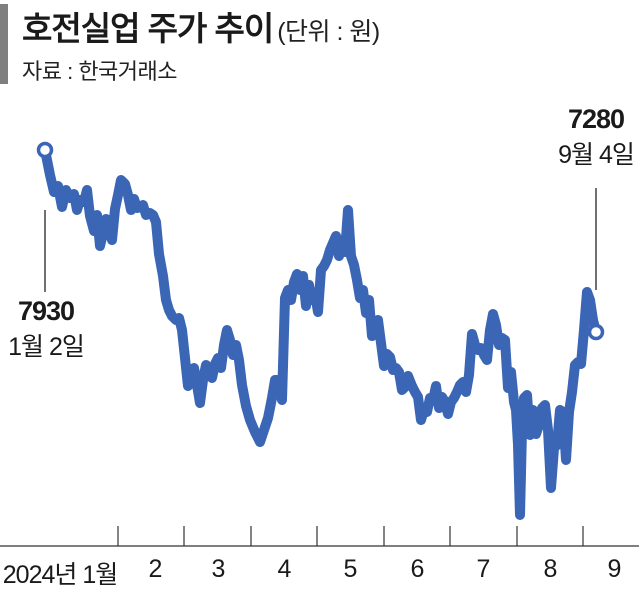 The height and width of the screenshot is (591, 639). Describe the element at coordinates (614, 569) in the screenshot. I see `x-label-sep: 9` at that location.